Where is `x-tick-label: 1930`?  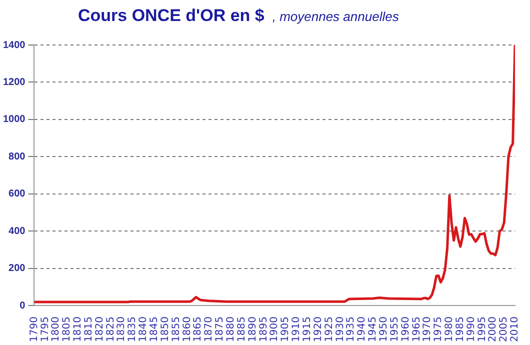 x-tick-label: 1930 is located at coordinates (340, 329).